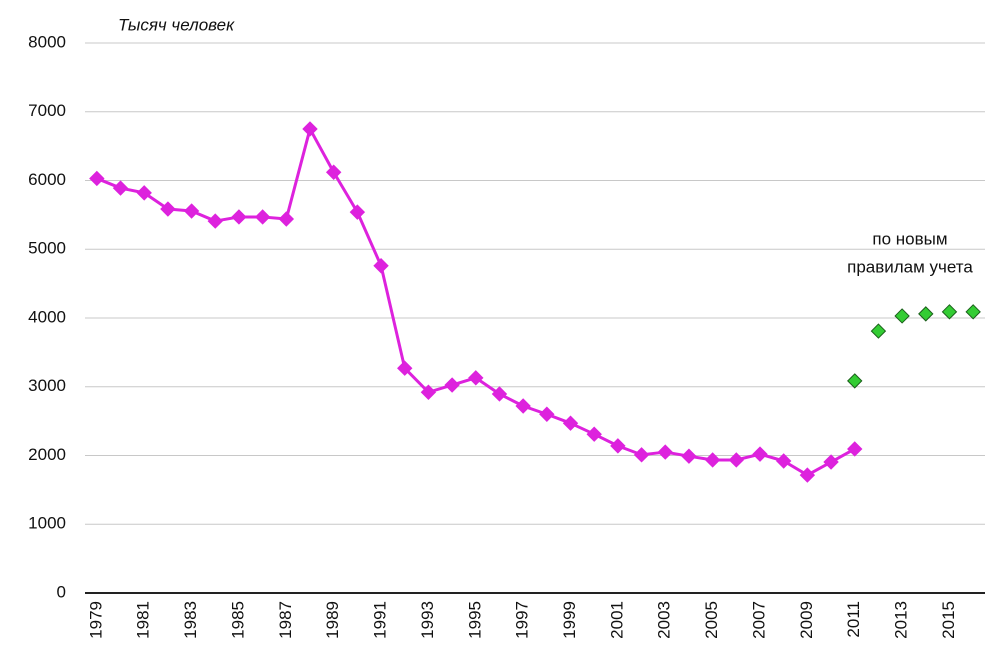 The image size is (1002, 660). What do you see at coordinates (806, 620) in the screenshot?
I see `x-tick-label: 2009` at bounding box center [806, 620].